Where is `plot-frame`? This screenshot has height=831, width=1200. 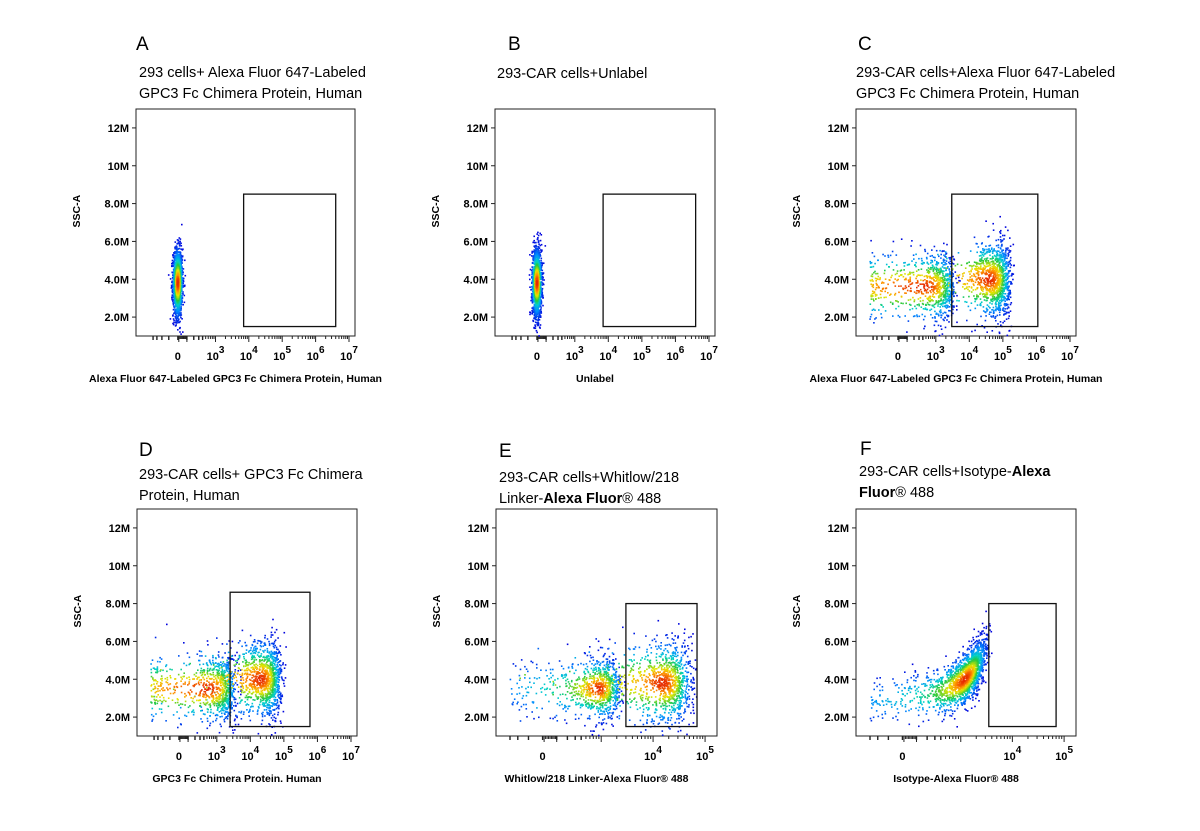 plot-frame is located at coordinates (245, 222).